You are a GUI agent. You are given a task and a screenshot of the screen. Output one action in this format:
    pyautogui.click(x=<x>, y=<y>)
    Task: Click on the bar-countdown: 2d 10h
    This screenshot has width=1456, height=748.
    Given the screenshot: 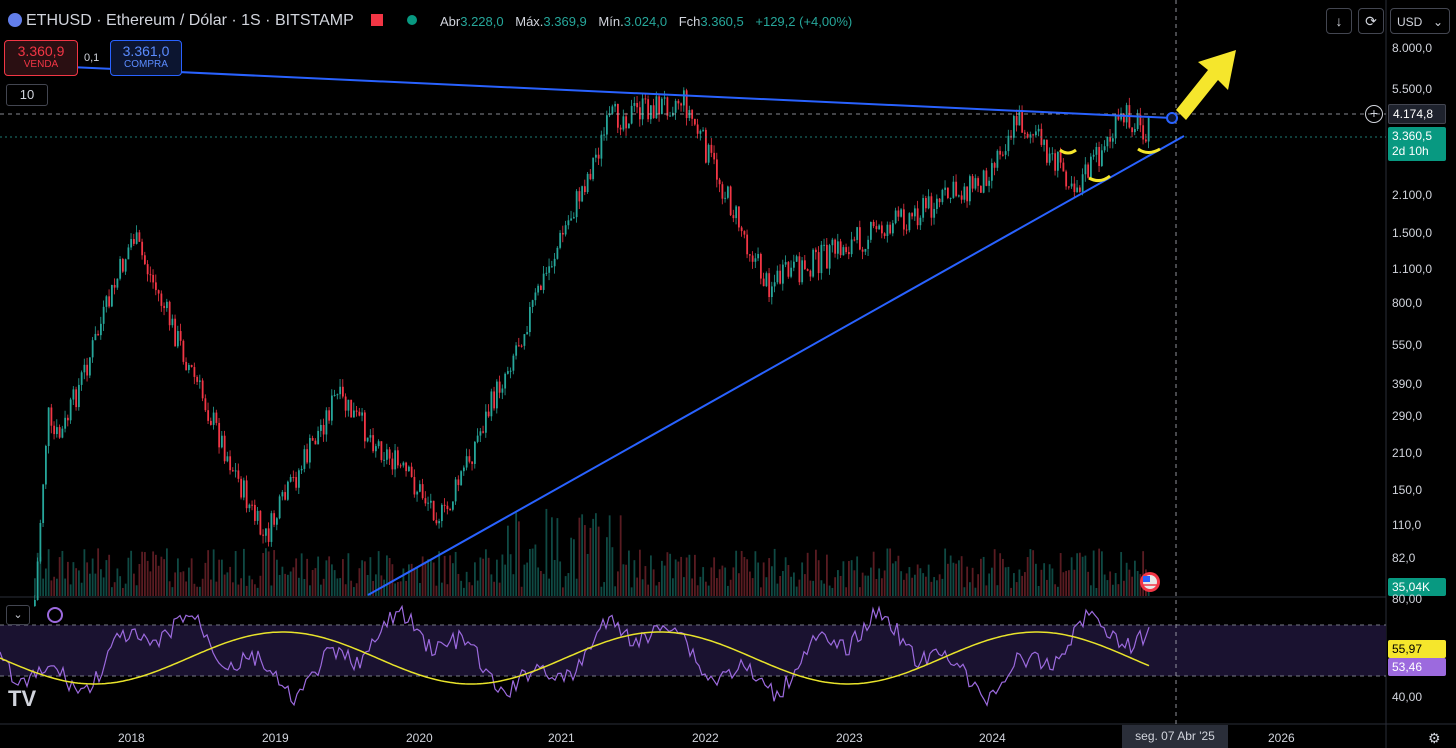 What is the action you would take?
    pyautogui.click(x=1410, y=151)
    